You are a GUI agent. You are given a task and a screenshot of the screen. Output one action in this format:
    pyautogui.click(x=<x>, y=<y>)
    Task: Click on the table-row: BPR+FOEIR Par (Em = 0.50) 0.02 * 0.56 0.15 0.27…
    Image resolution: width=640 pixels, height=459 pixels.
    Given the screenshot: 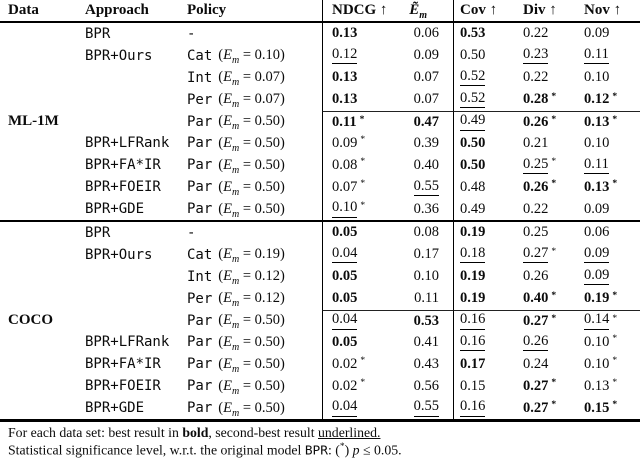 What is the action you would take?
    pyautogui.click(x=320, y=386)
    